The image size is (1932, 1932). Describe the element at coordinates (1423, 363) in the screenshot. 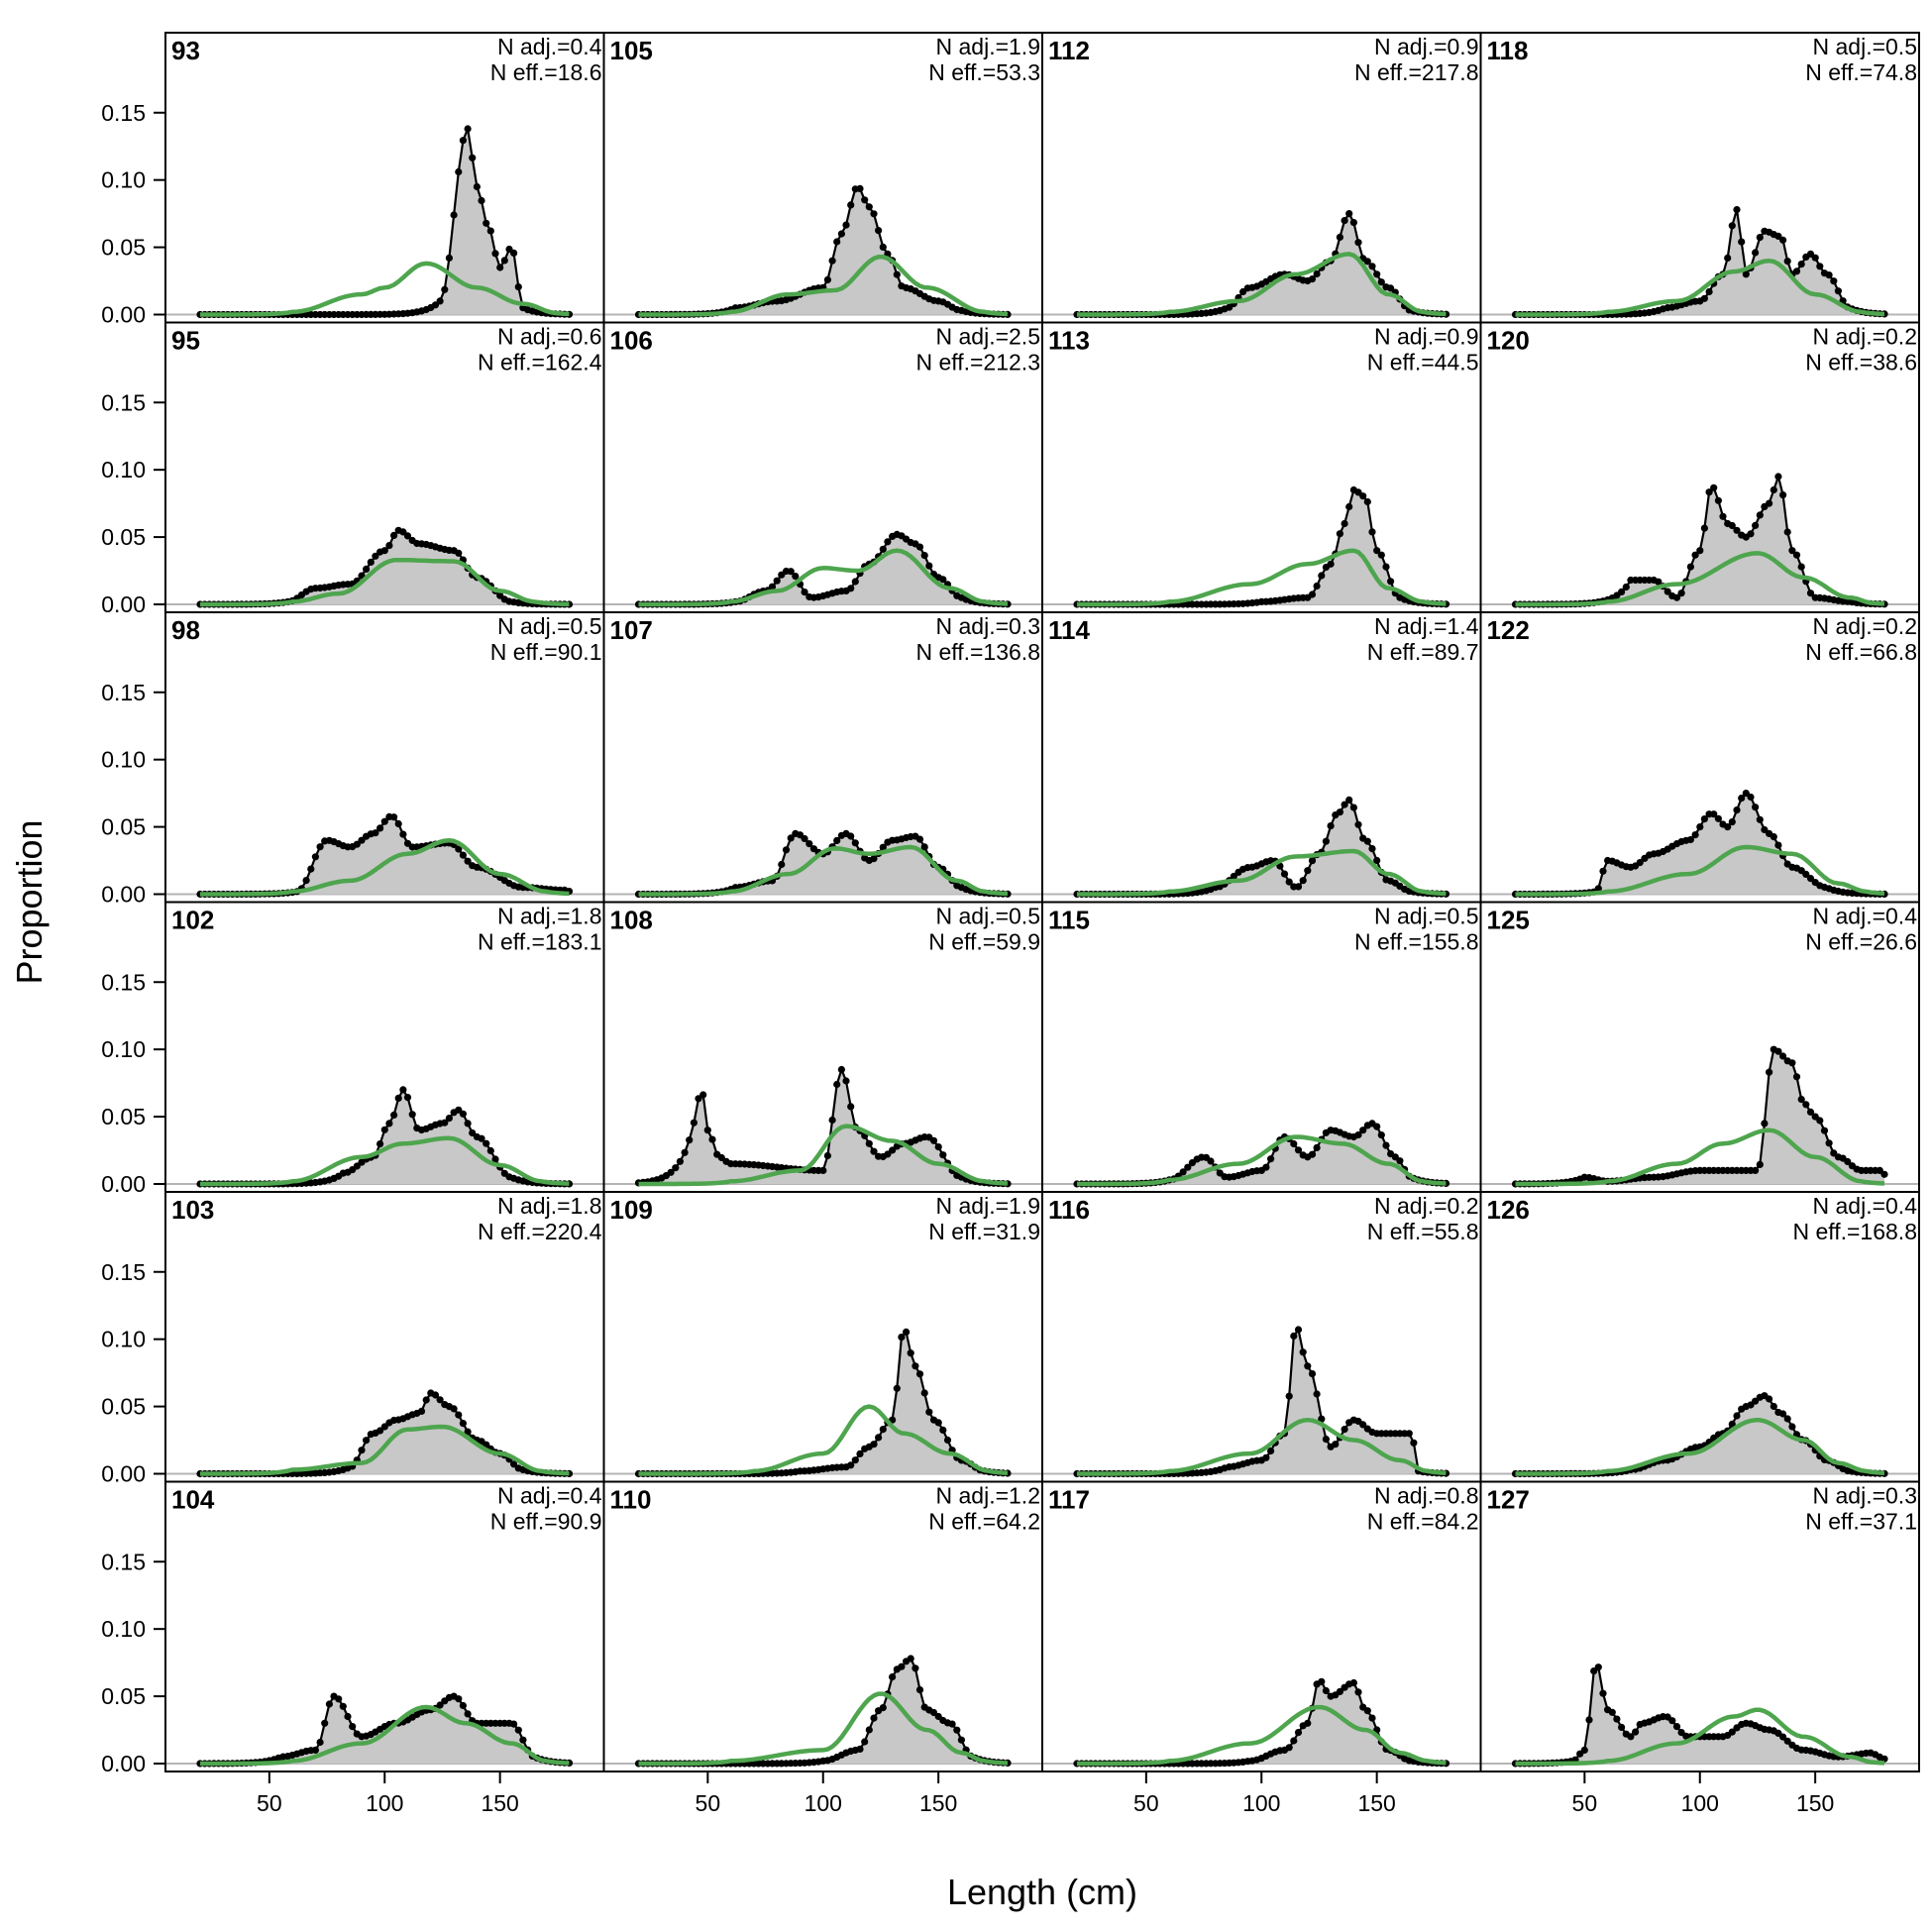

I see `n-eff-label: N eff.=44.5` at that location.